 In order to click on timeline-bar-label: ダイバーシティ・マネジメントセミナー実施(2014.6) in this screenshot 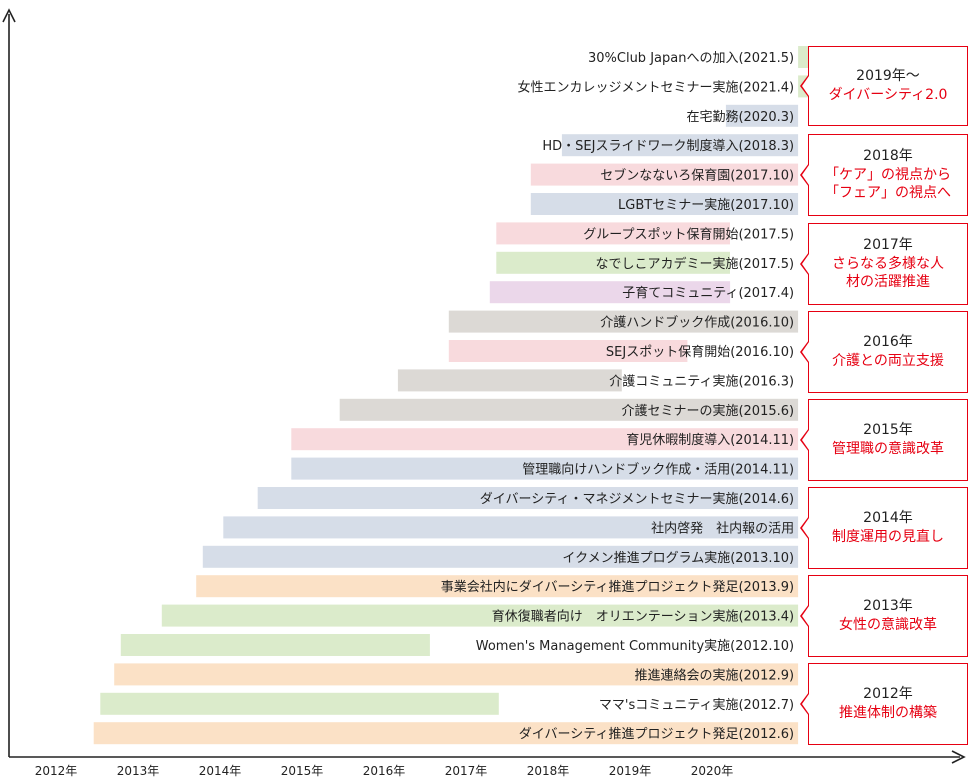, I will do `click(637, 499)`.